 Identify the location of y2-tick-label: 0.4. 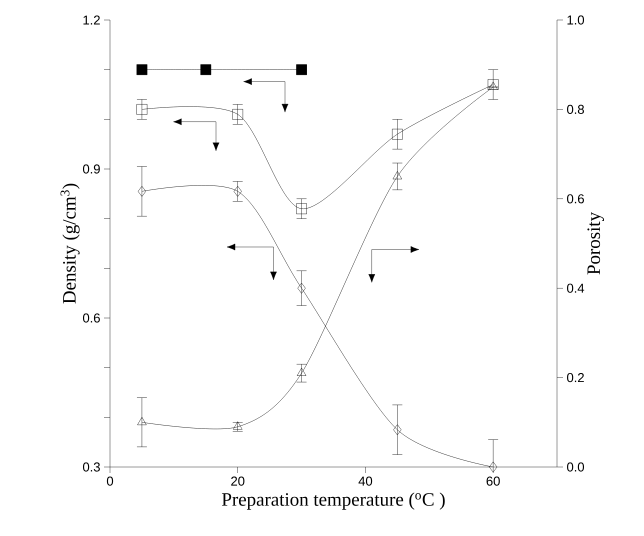
(575, 288).